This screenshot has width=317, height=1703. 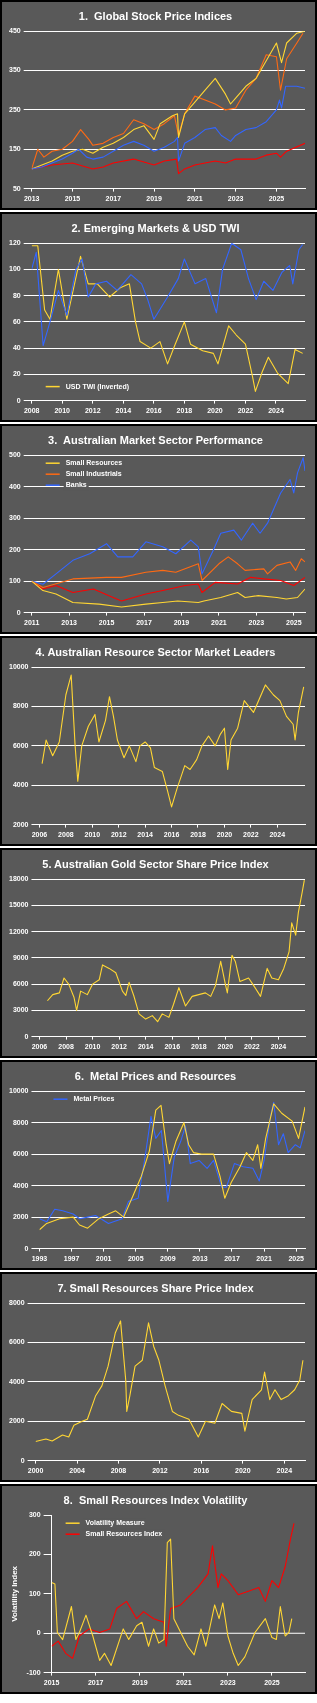 What do you see at coordinates (156, 1499) in the screenshot?
I see `chart-title: 8. Small Resources Index Volatility` at bounding box center [156, 1499].